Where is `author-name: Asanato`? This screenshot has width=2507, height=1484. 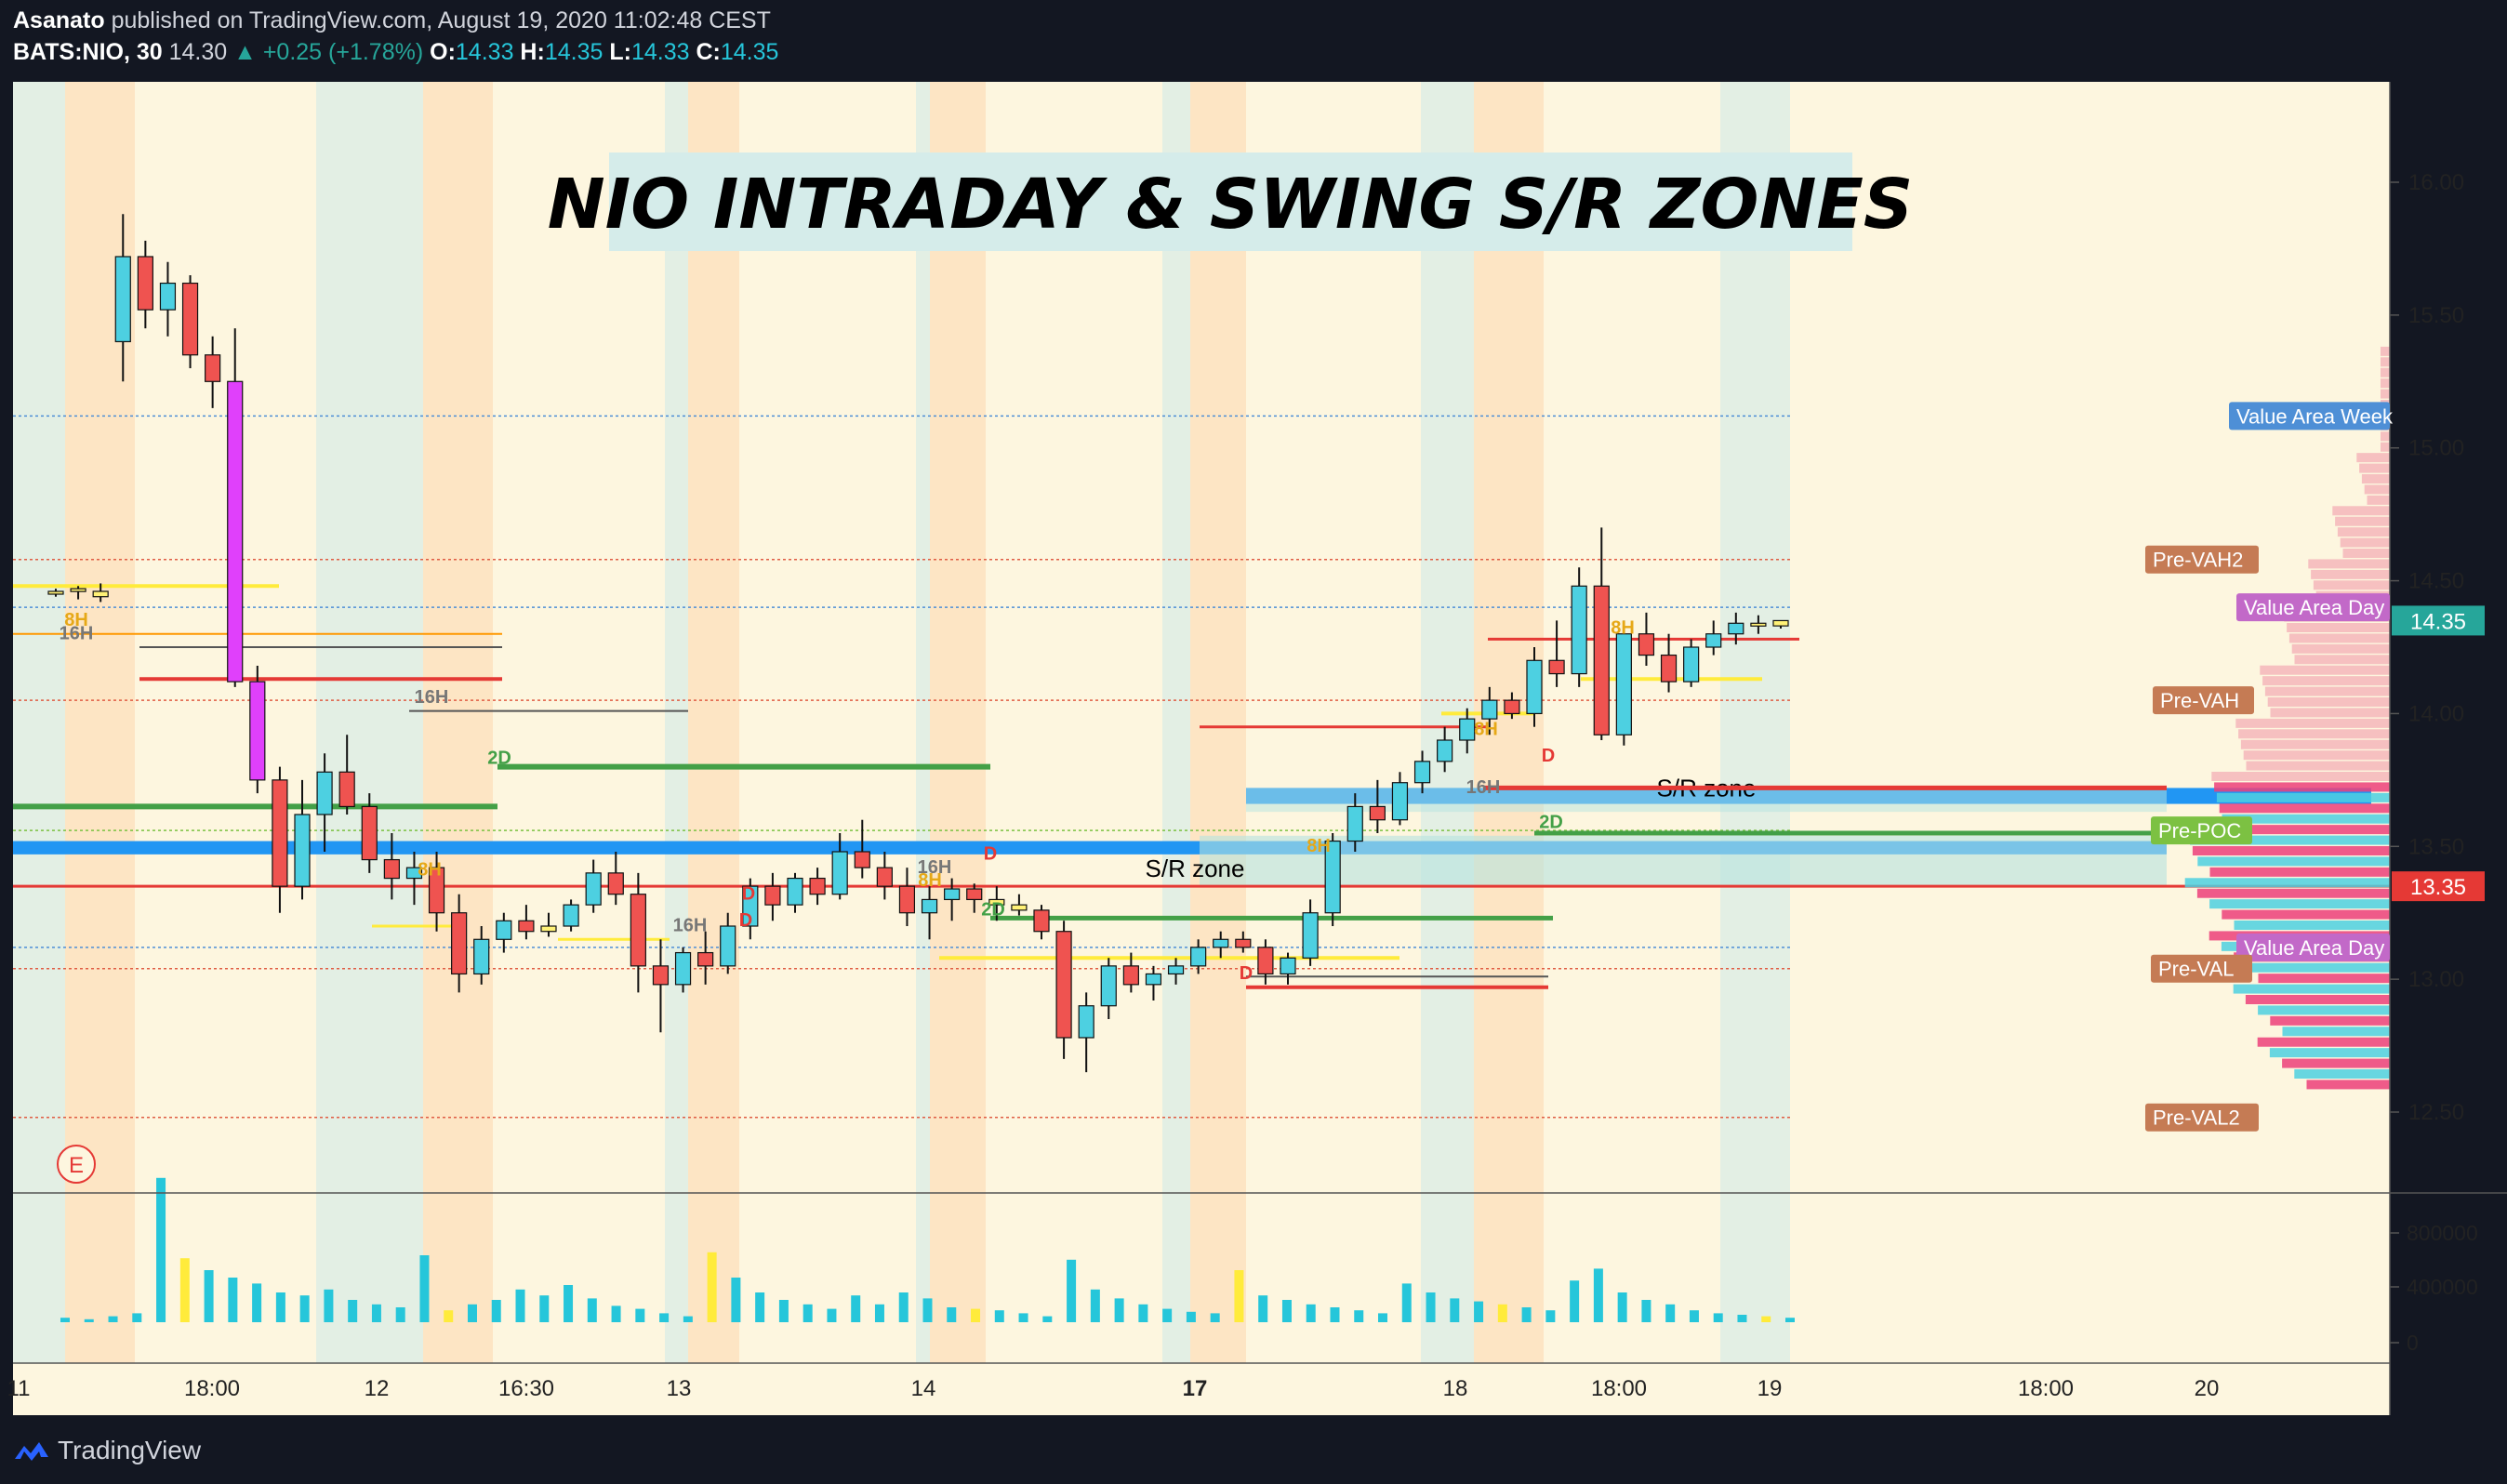 author-name: Asanato is located at coordinates (59, 20).